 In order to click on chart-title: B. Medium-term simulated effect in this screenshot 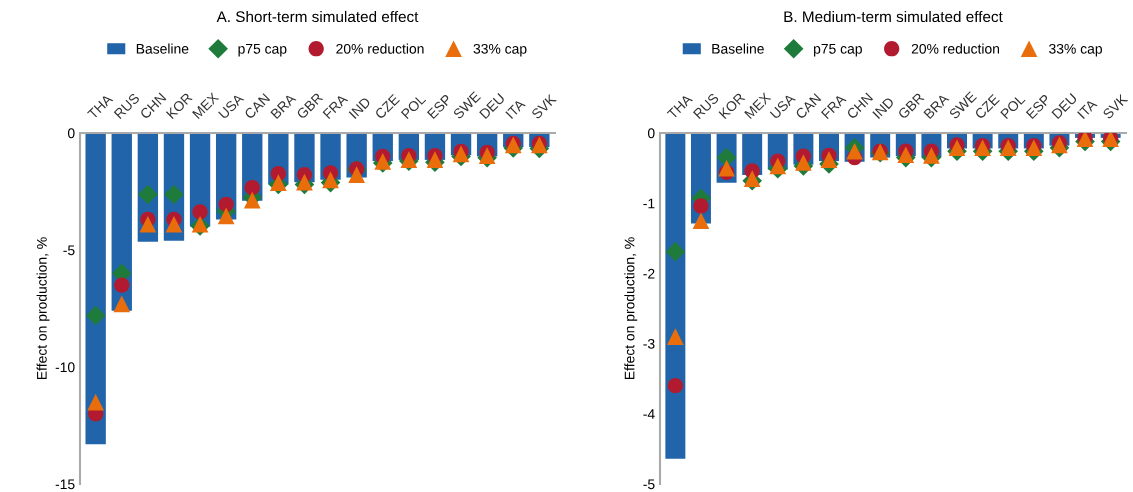, I will do `click(893, 16)`.